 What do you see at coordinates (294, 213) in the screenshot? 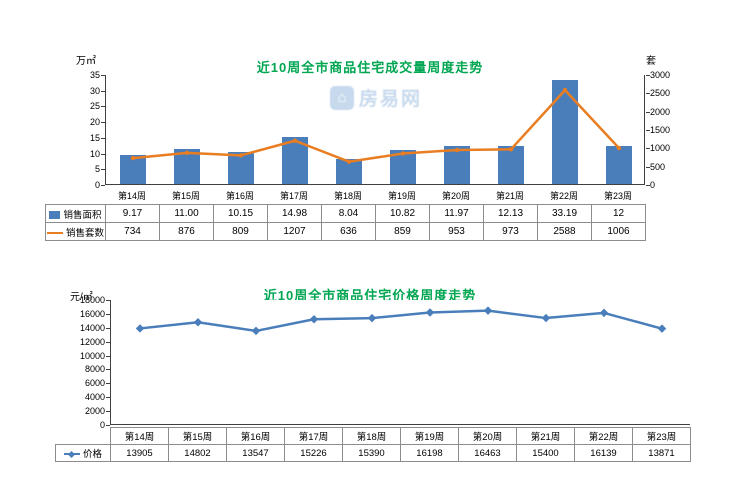
I see `value-cell: 14.98` at bounding box center [294, 213].